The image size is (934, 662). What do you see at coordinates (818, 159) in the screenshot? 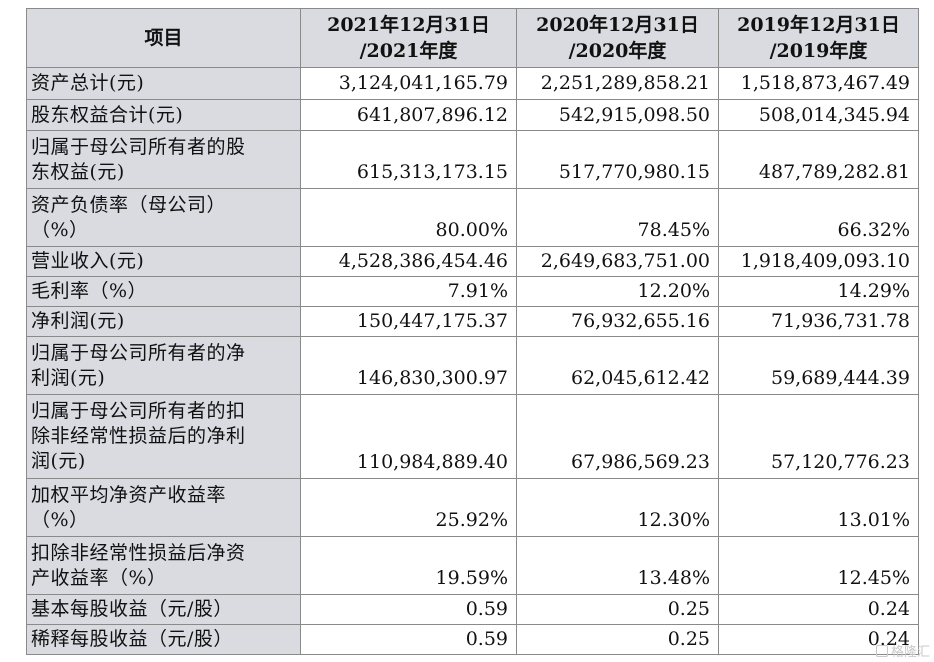
I see `cell-value-3: 487,789,282.81` at bounding box center [818, 159].